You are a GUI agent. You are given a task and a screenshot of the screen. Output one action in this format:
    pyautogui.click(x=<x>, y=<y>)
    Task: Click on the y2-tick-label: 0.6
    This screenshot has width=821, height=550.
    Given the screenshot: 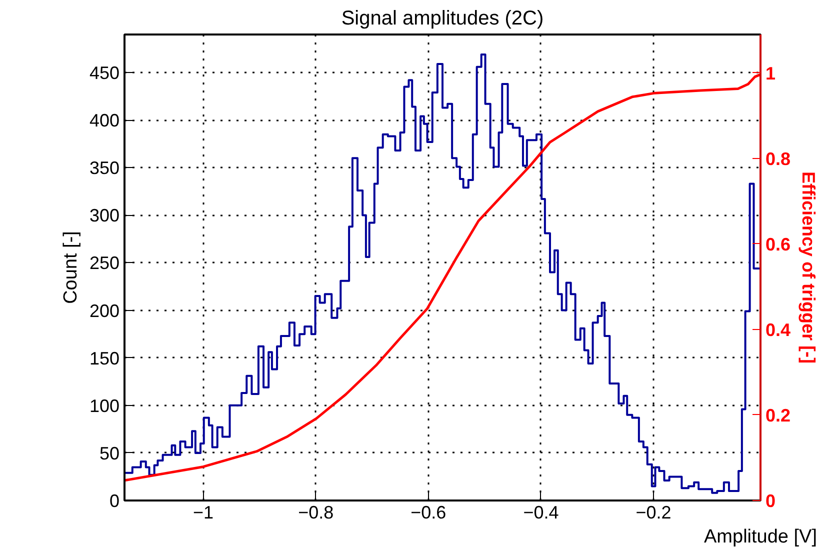 What is the action you would take?
    pyautogui.click(x=778, y=244)
    